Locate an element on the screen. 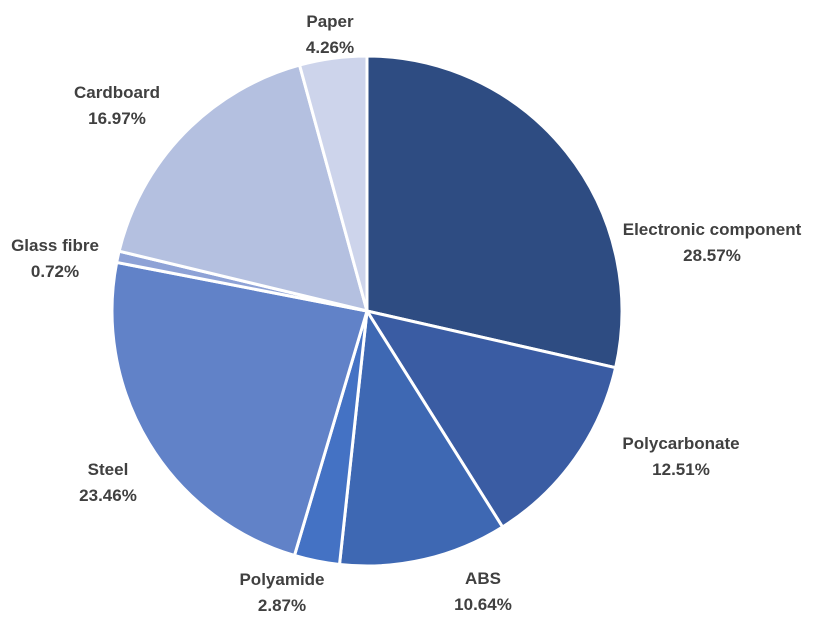 The width and height of the screenshot is (834, 619). slice-label-value: 12.51% is located at coordinates (681, 469).